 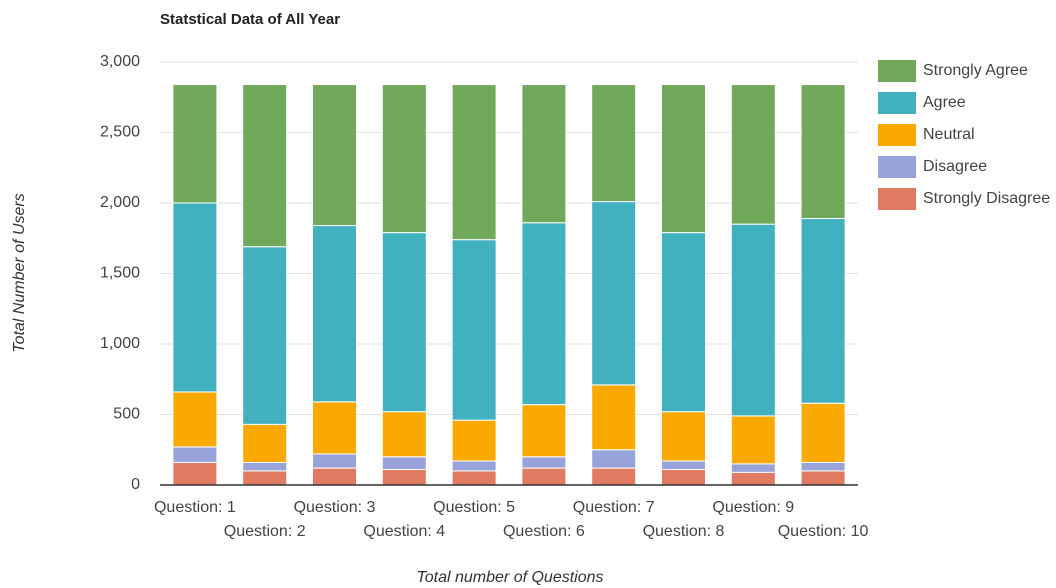 What do you see at coordinates (120, 202) in the screenshot?
I see `y-tick-label: 2,000` at bounding box center [120, 202].